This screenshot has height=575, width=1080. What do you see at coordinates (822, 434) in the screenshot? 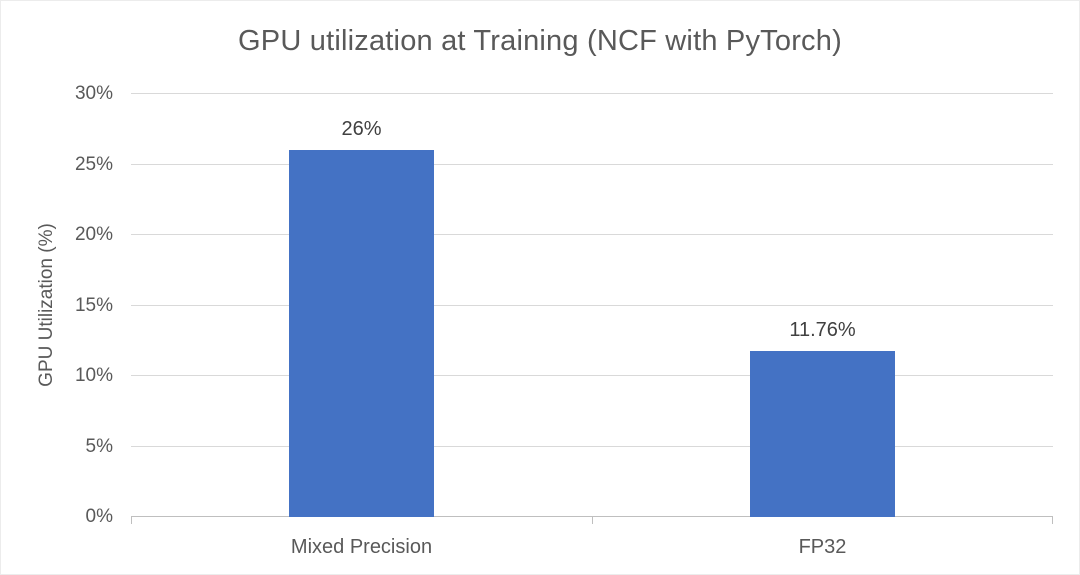
I see `bar-fp32` at bounding box center [822, 434].